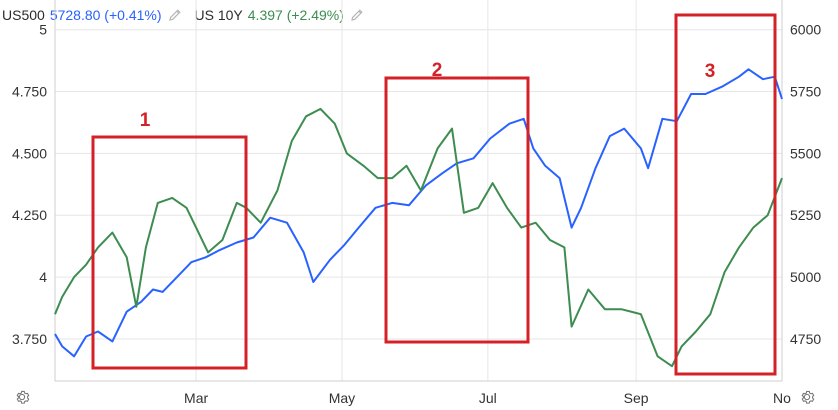  What do you see at coordinates (437, 70) in the screenshot?
I see `annotation-label-2: 2` at bounding box center [437, 70].